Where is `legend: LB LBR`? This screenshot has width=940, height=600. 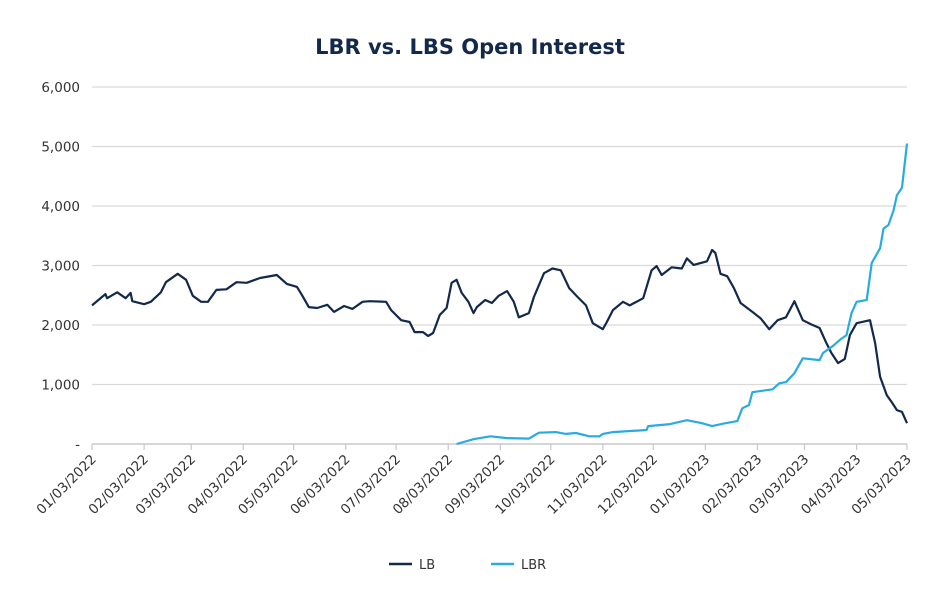 legend: LB LBR is located at coordinates (467, 565).